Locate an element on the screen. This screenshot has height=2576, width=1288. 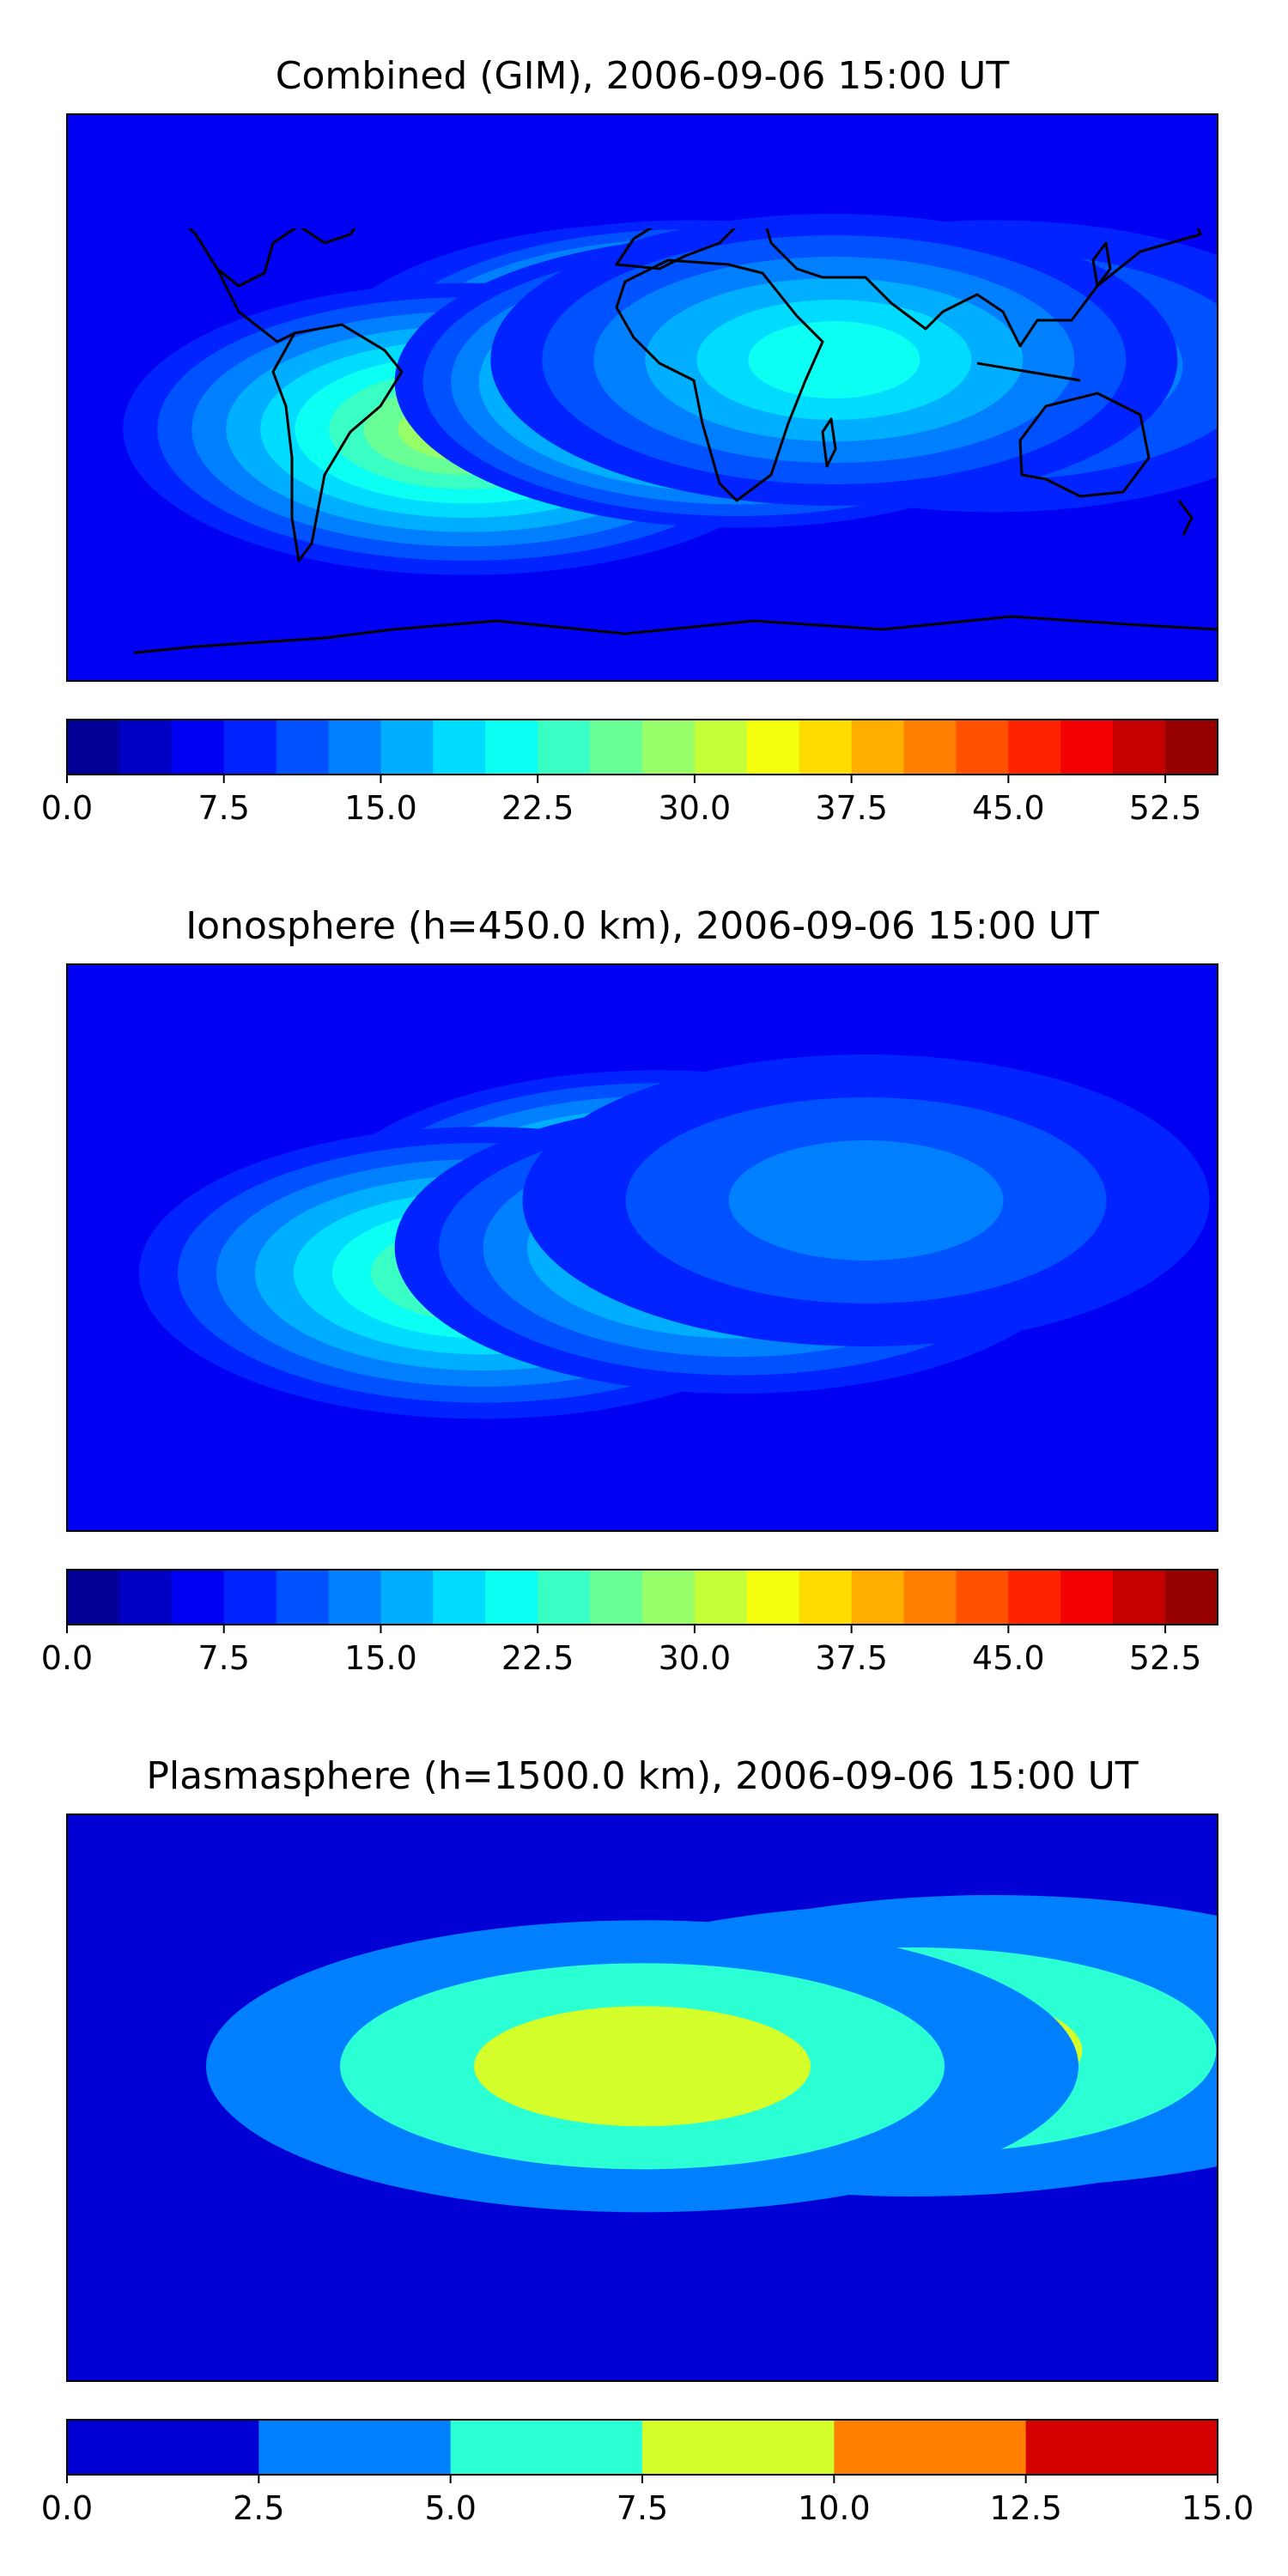
colorbar-tick-label: 2.5 is located at coordinates (258, 2508).